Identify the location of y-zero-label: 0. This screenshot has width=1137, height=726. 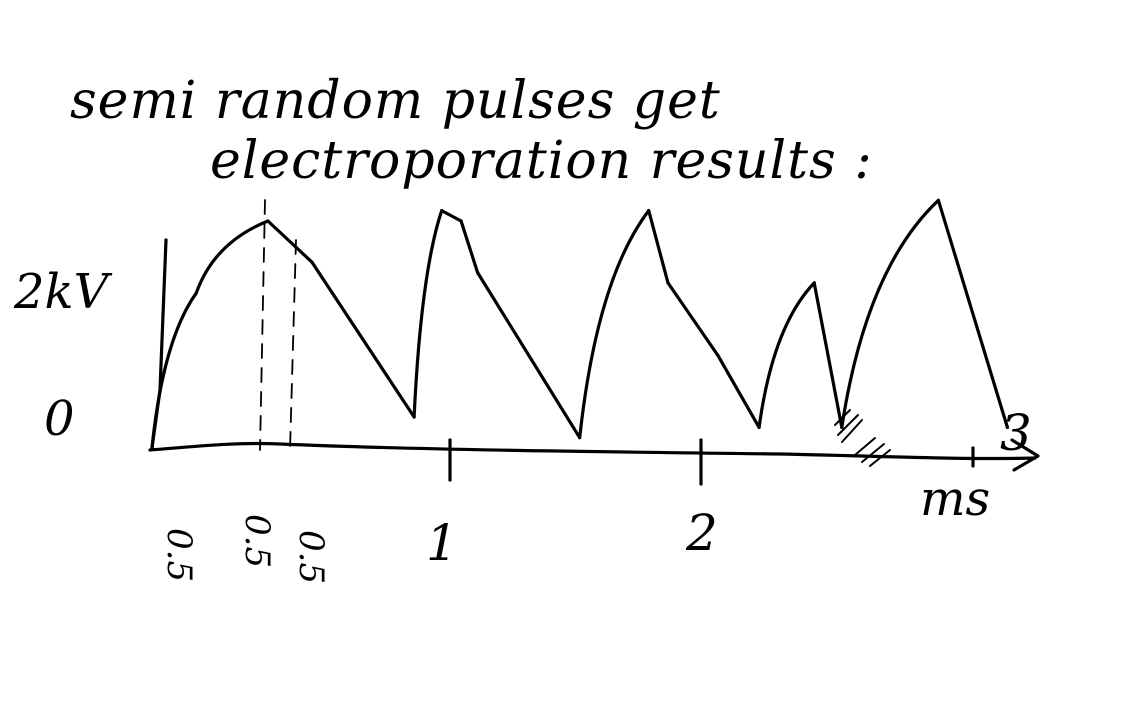
(59, 419).